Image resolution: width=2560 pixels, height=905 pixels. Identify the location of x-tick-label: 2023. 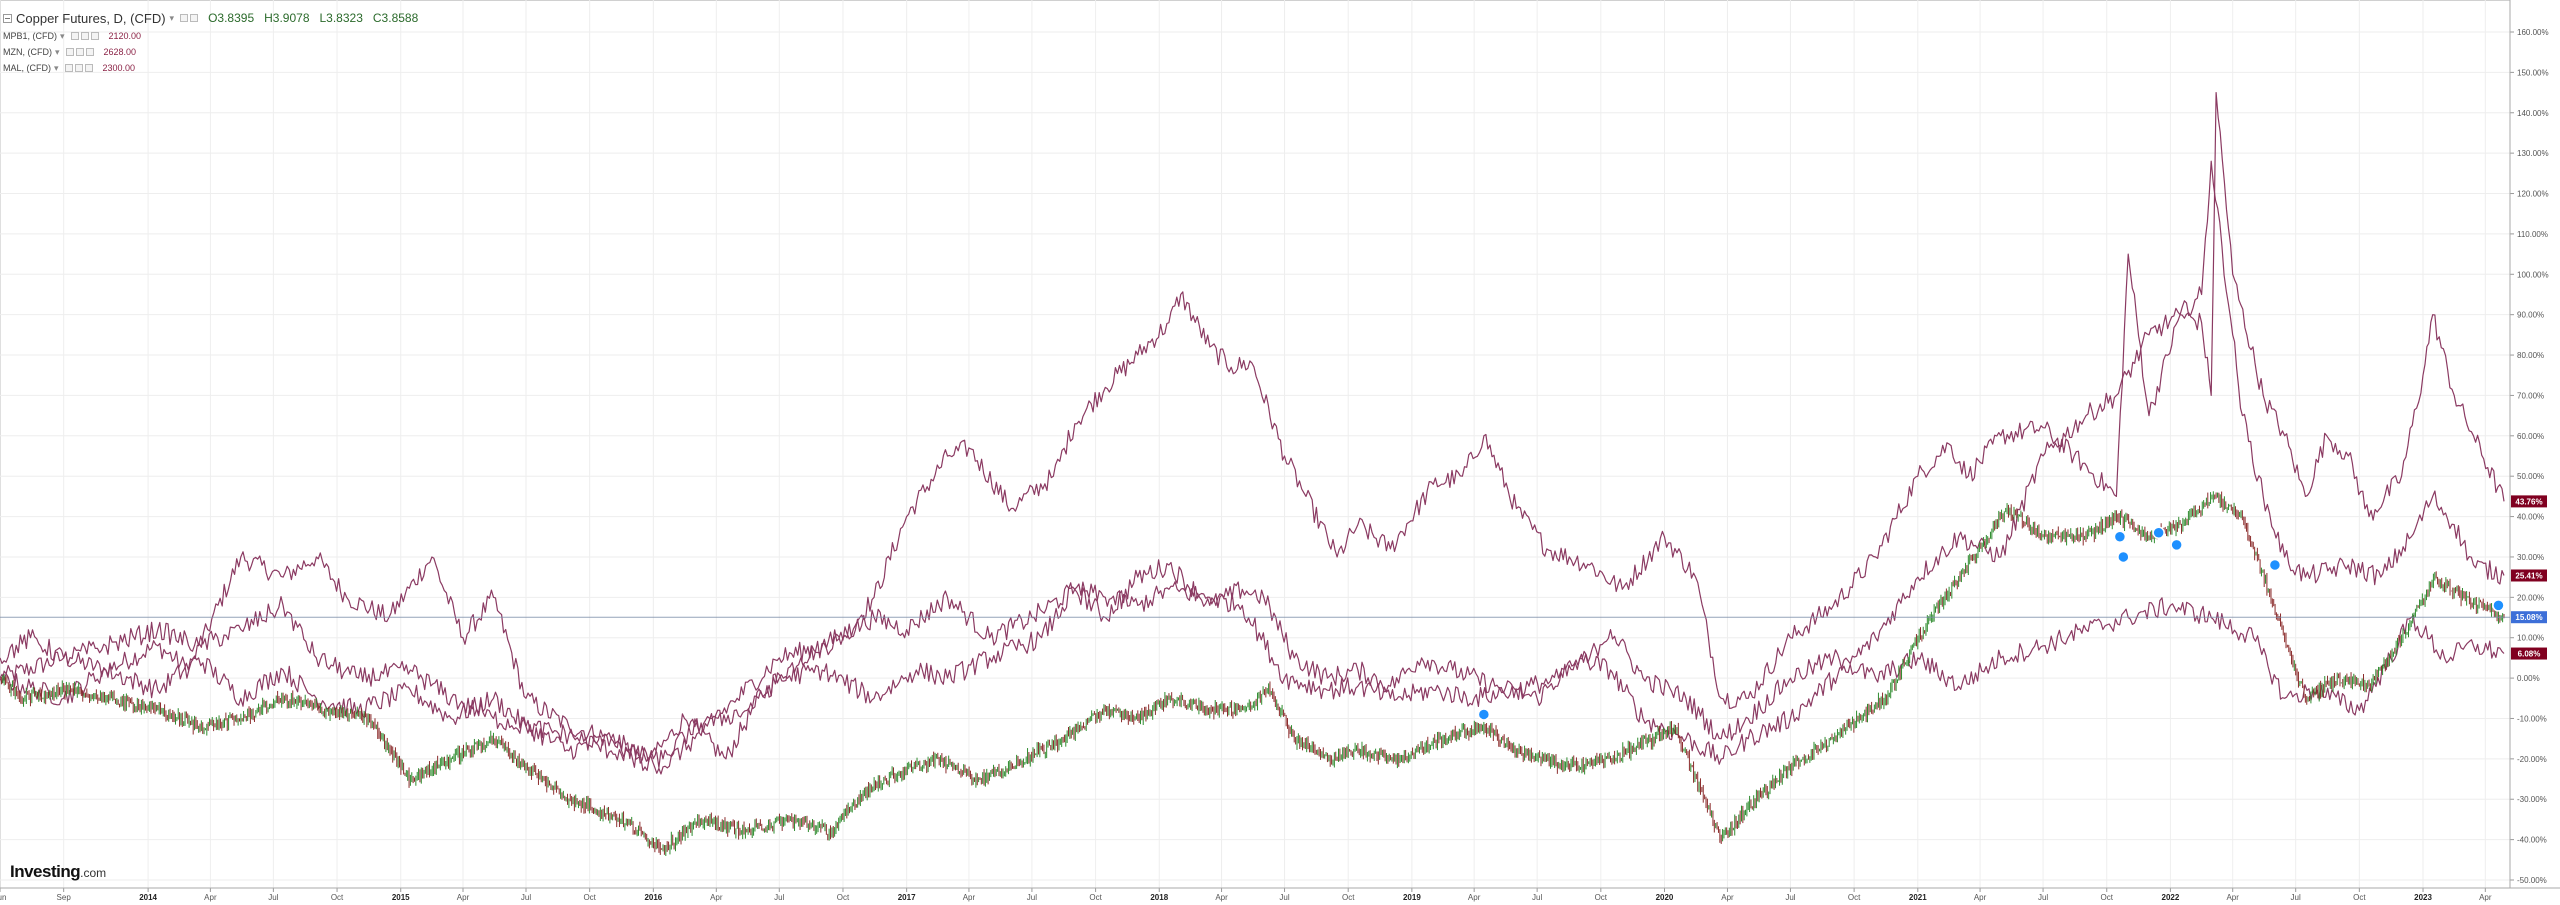
(2423, 897).